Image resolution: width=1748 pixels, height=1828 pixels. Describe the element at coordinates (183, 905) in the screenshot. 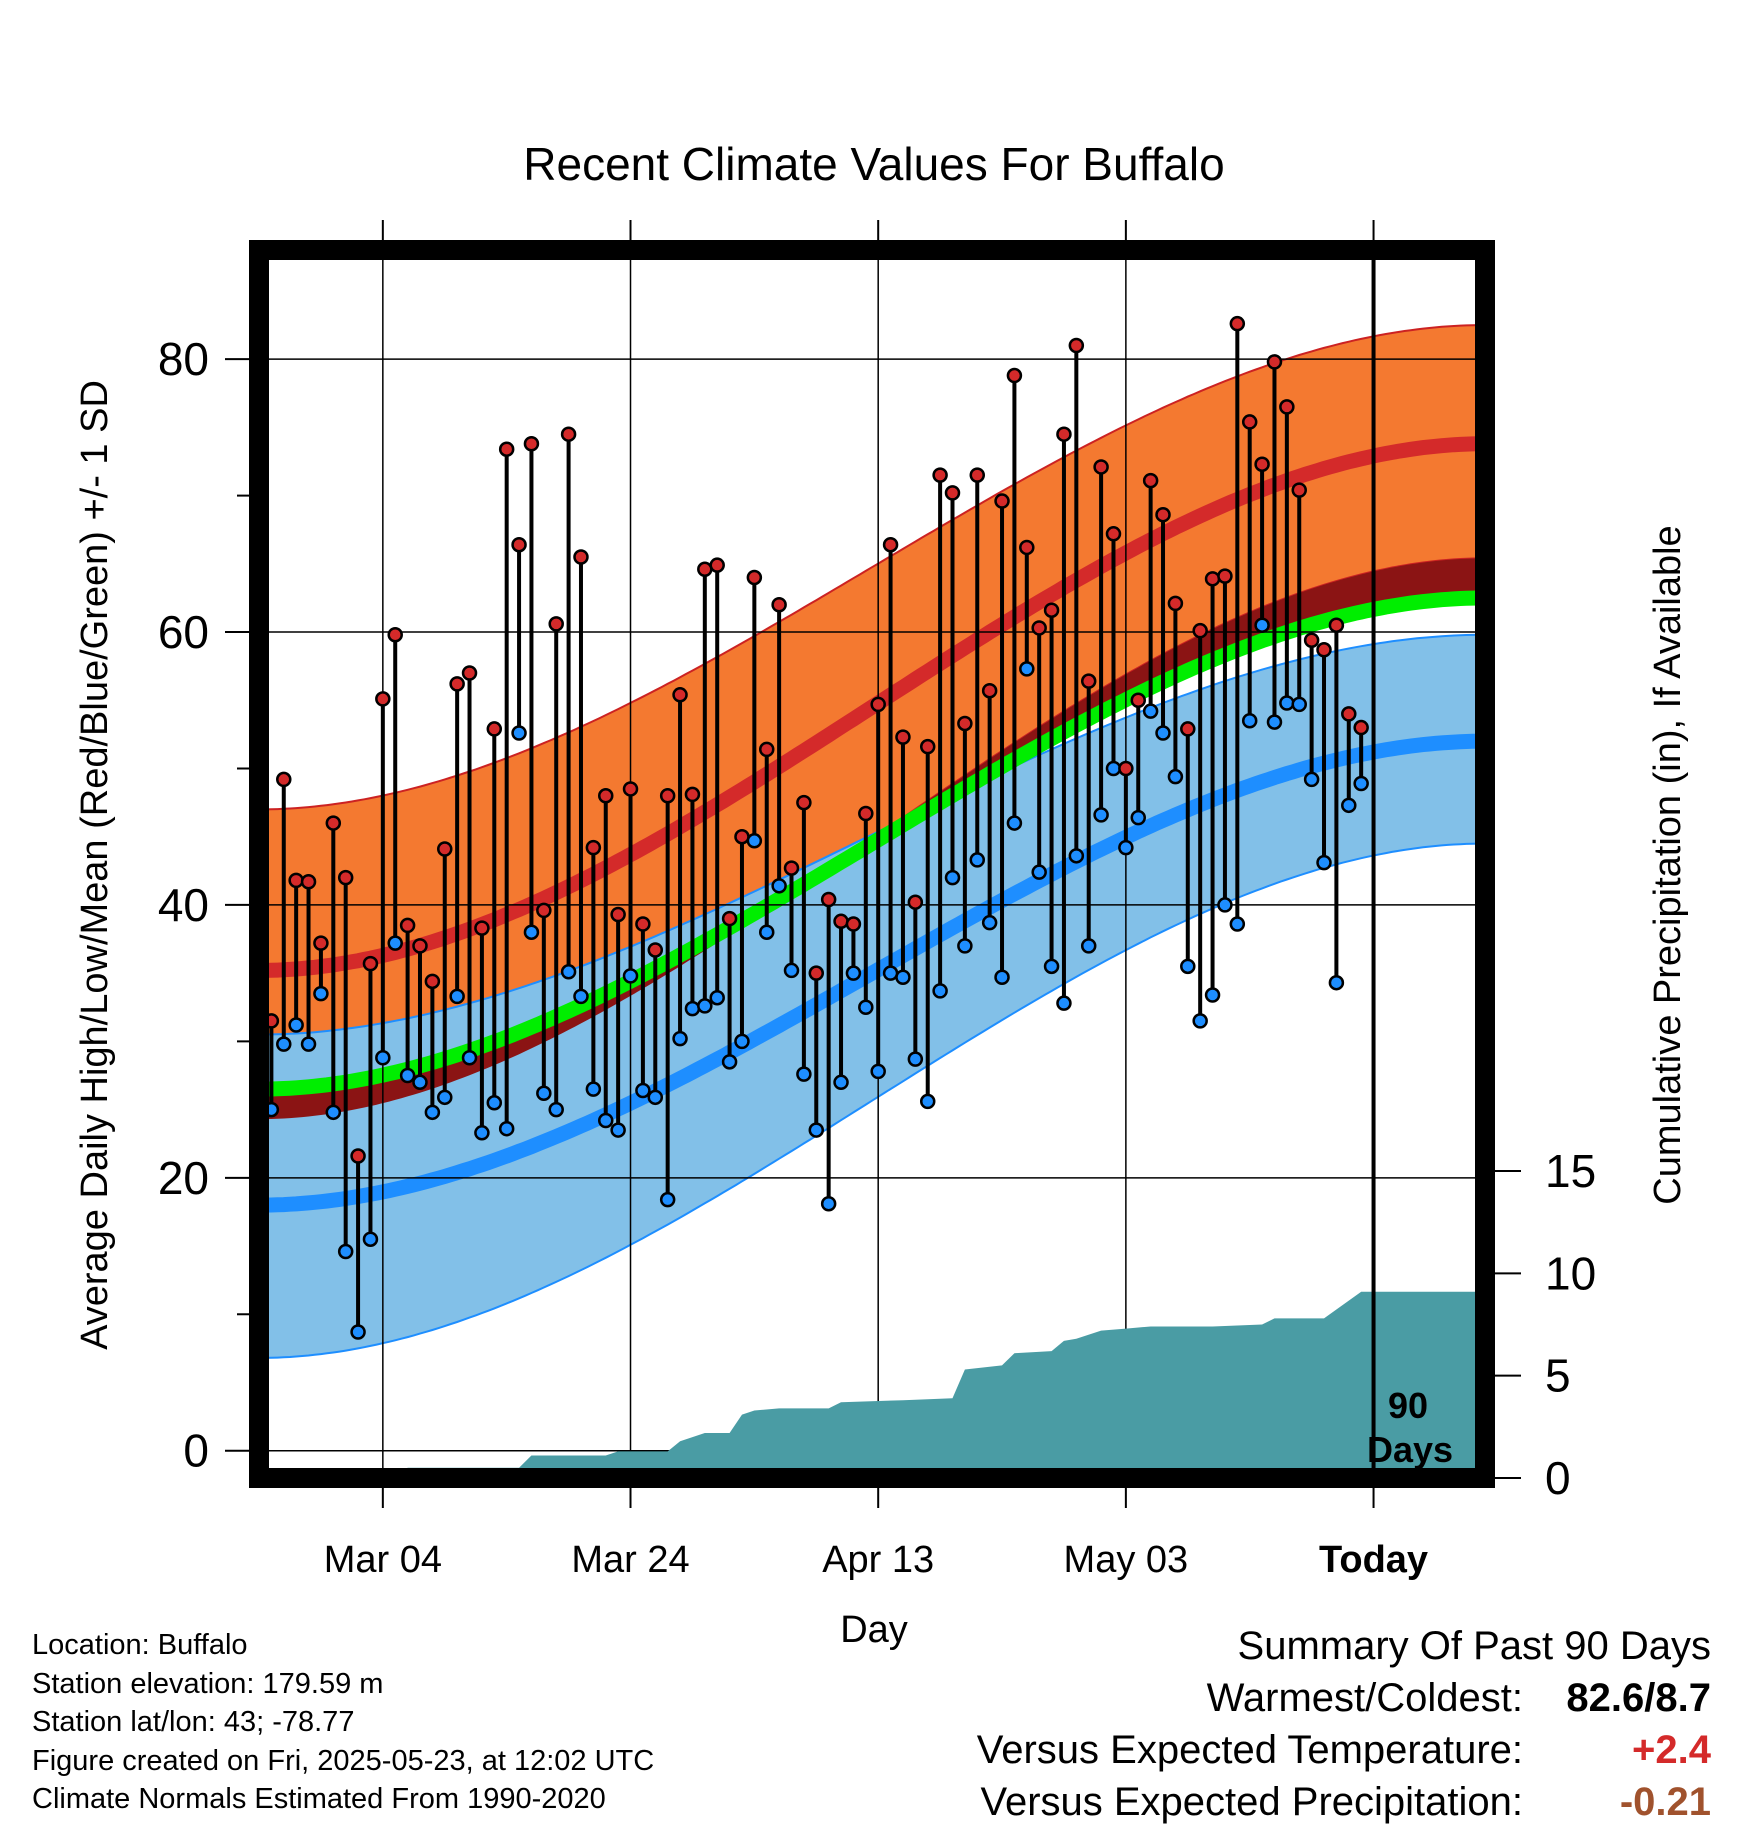

I see `y-tick-label: 40` at that location.